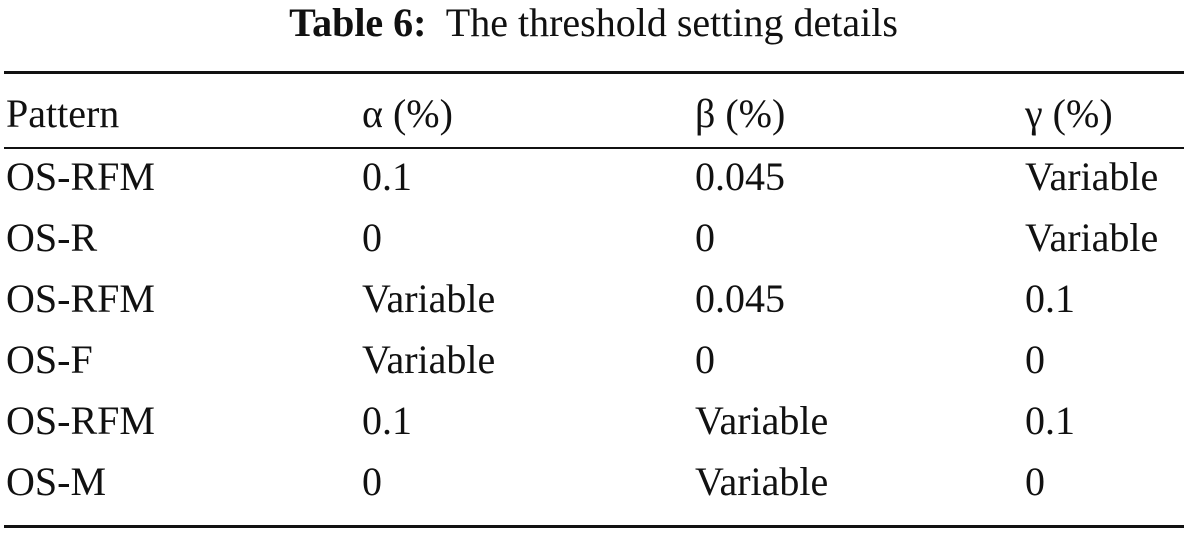 Image resolution: width=1187 pixels, height=533 pixels. Describe the element at coordinates (594, 526) in the screenshot. I see `bottom-rule` at that location.